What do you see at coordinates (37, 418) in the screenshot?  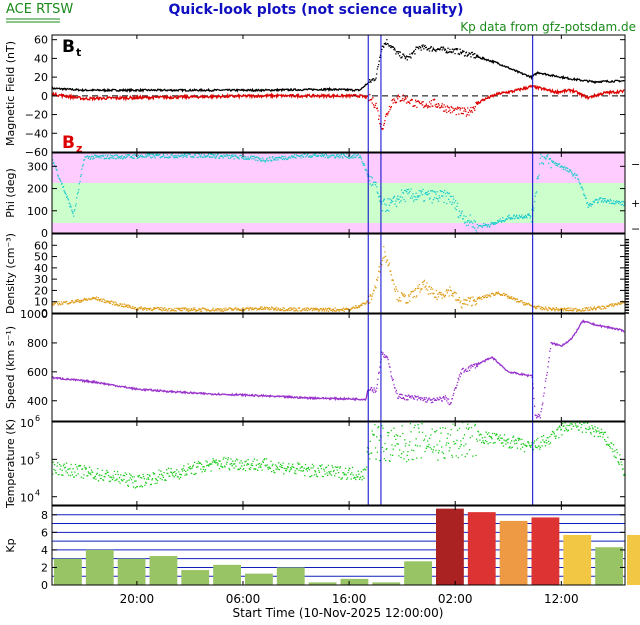 I see `ytick-exponent: 6` at bounding box center [37, 418].